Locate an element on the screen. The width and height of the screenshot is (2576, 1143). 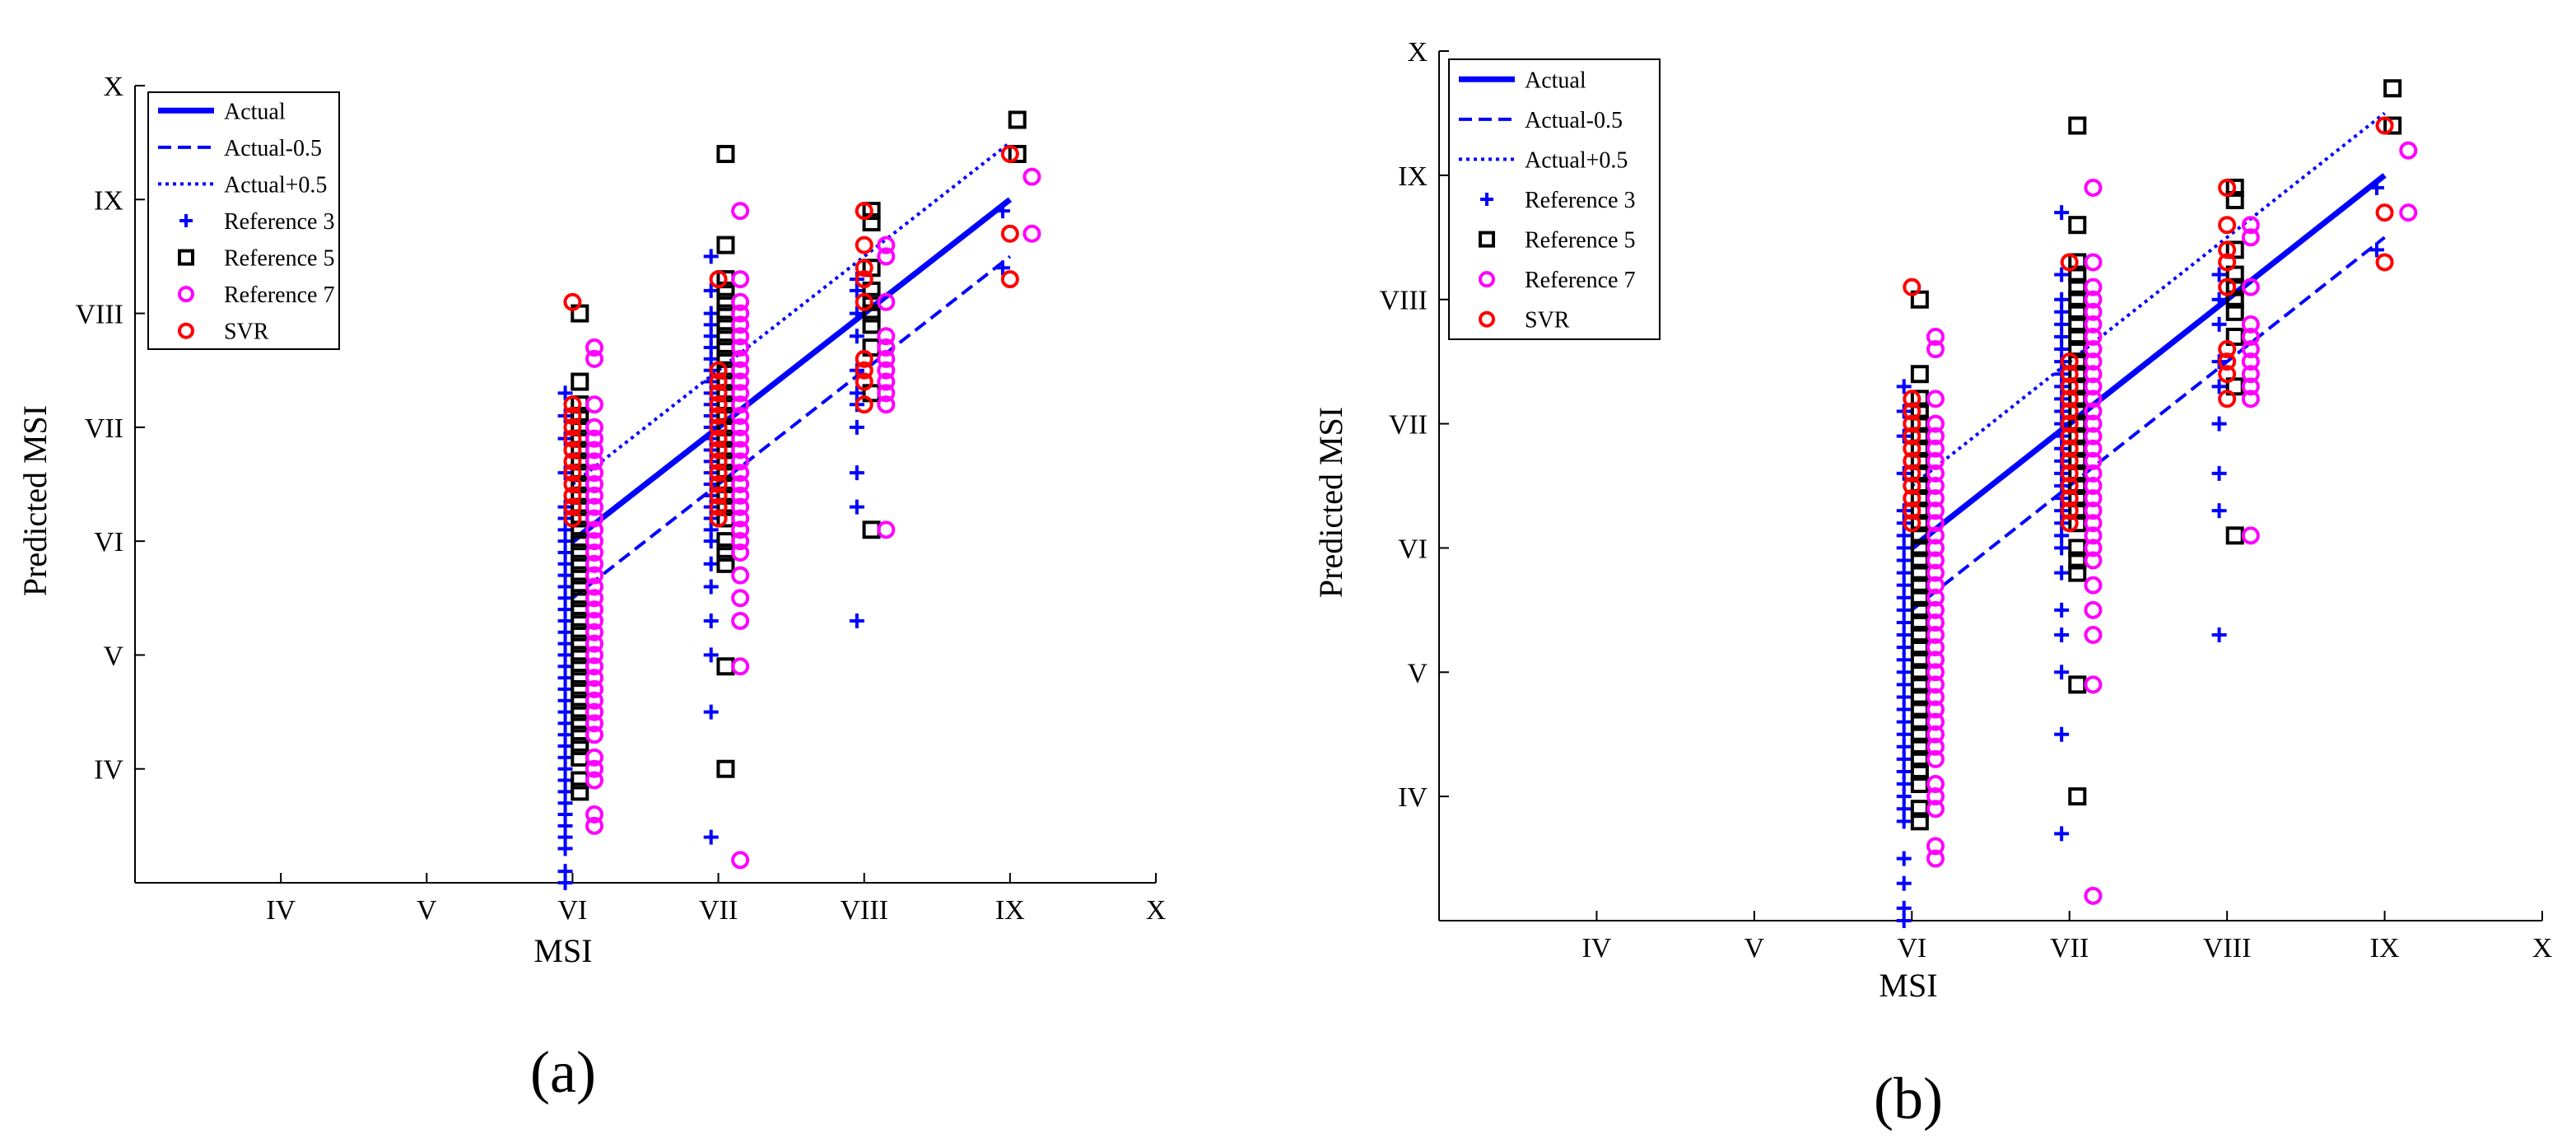
x-axis-label: MSI is located at coordinates (562, 950).